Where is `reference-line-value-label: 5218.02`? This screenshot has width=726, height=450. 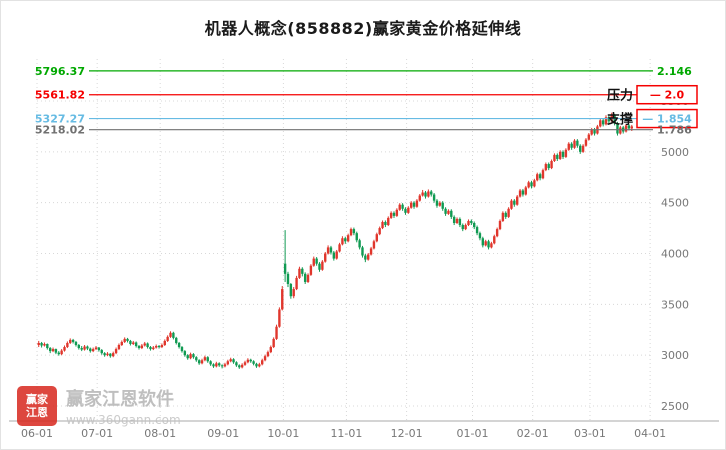
reference-line-value-label: 5218.02 is located at coordinates (60, 130).